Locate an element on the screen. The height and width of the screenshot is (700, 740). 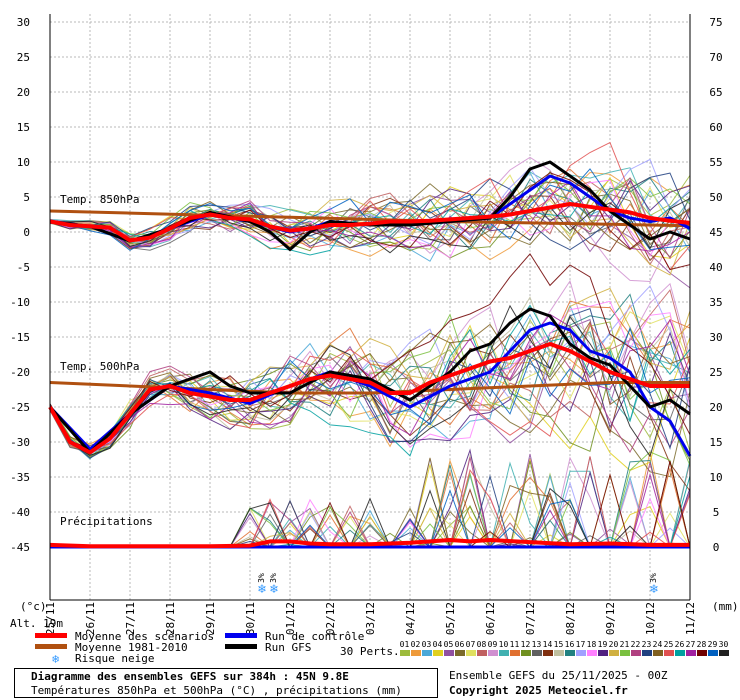
series-t850-moyenne-des-sc-narios is located at coordinates (370, 222).